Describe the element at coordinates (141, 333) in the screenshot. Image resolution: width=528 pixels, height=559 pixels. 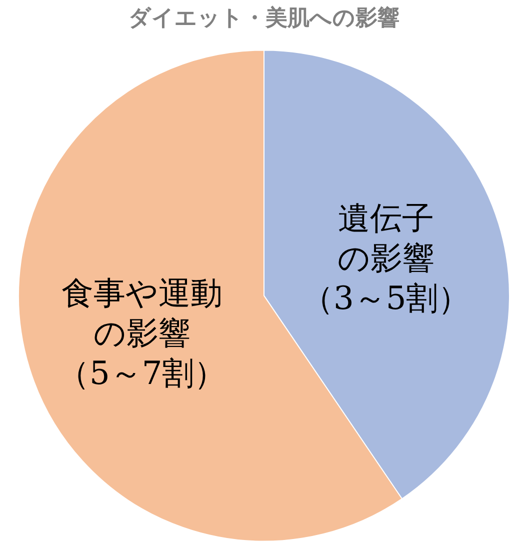
I see `slice-label: 食事や運動の影響（5～7割）` at that location.